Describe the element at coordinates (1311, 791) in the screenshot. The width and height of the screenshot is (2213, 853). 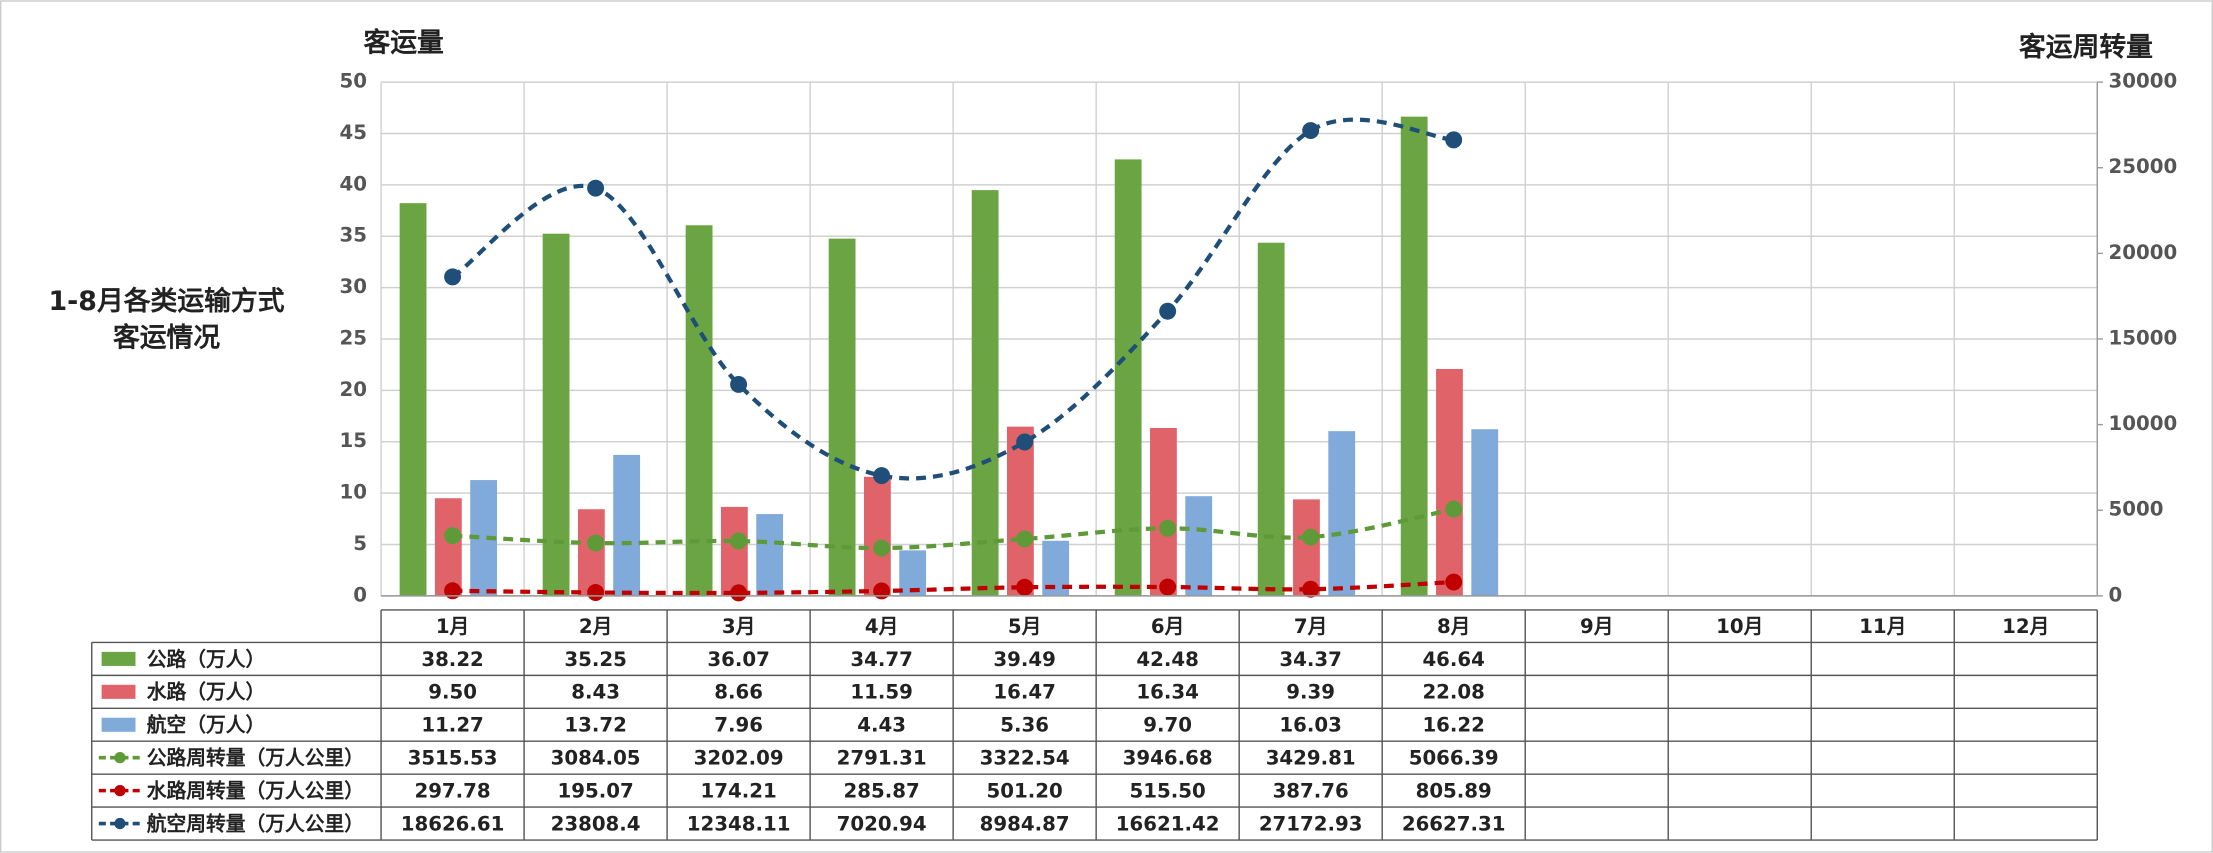
I see `table-cell: 387.76` at that location.